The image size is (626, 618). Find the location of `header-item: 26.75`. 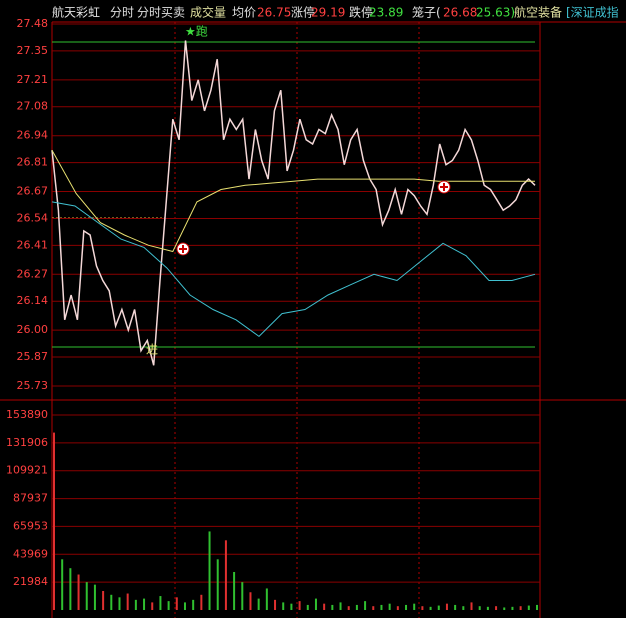

header-item: 26.75 is located at coordinates (274, 13).